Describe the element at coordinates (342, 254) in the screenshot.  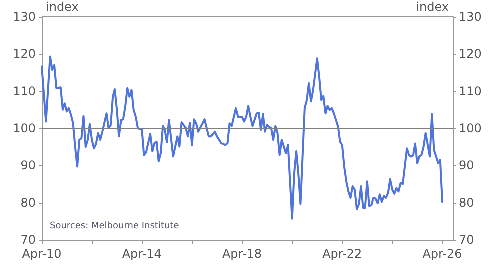
I see `x-tick-label: Apr-22` at that location.